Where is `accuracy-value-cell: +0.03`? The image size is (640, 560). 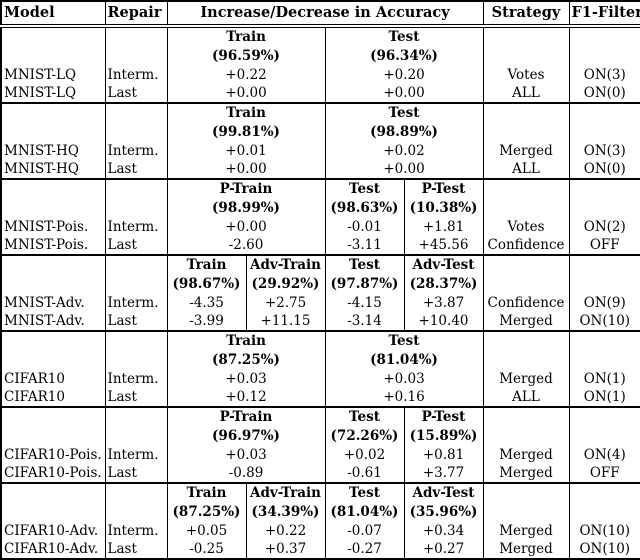 accuracy-value-cell: +0.03 is located at coordinates (246, 455).